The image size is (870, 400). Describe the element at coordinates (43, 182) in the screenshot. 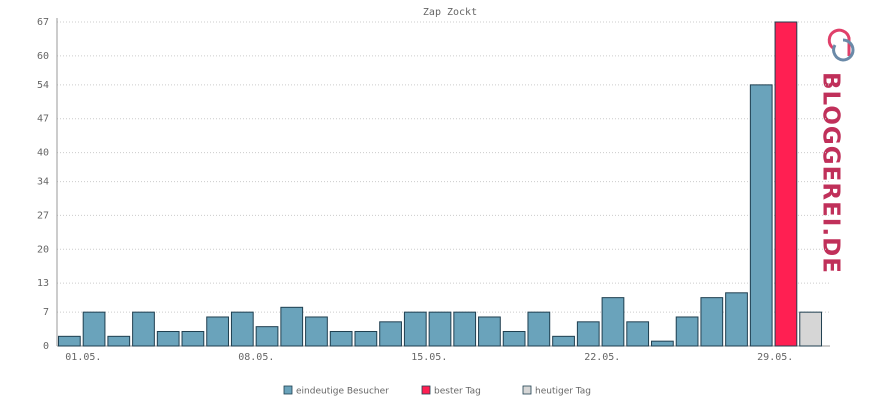

I see `y-tick-label: 34` at that location.